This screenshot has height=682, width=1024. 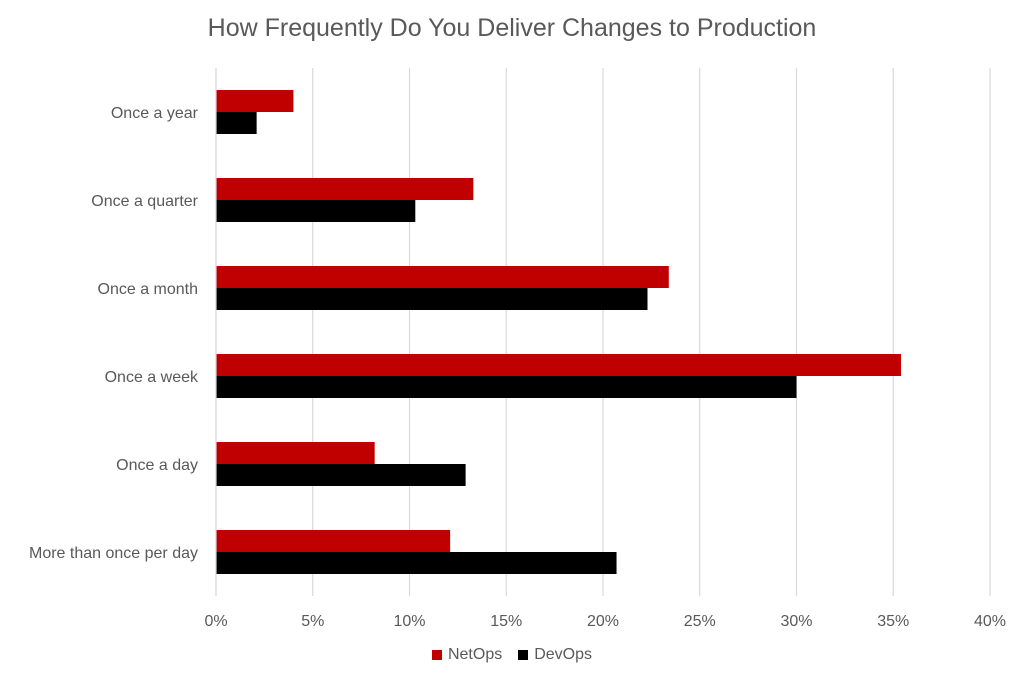 I want to click on x-tick-label: 15%, so click(x=506, y=621).